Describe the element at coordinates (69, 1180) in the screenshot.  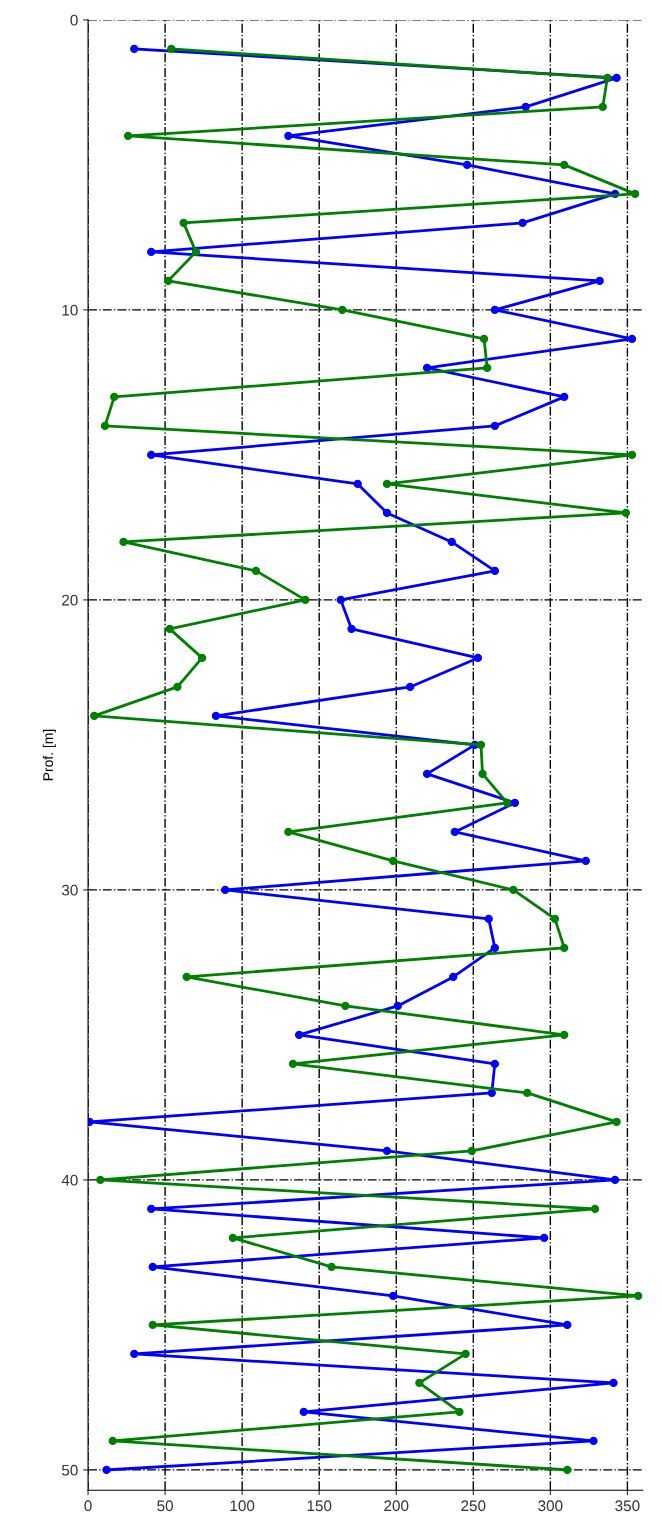
I see `y-tick-label: 40` at that location.